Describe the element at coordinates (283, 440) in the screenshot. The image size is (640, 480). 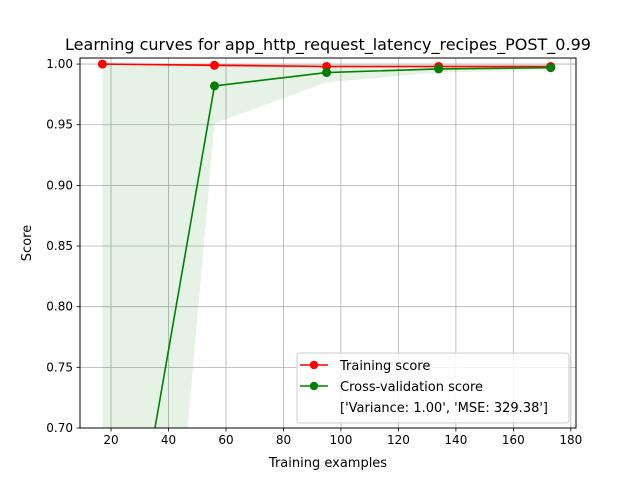
I see `x-tick-label: 80` at that location.